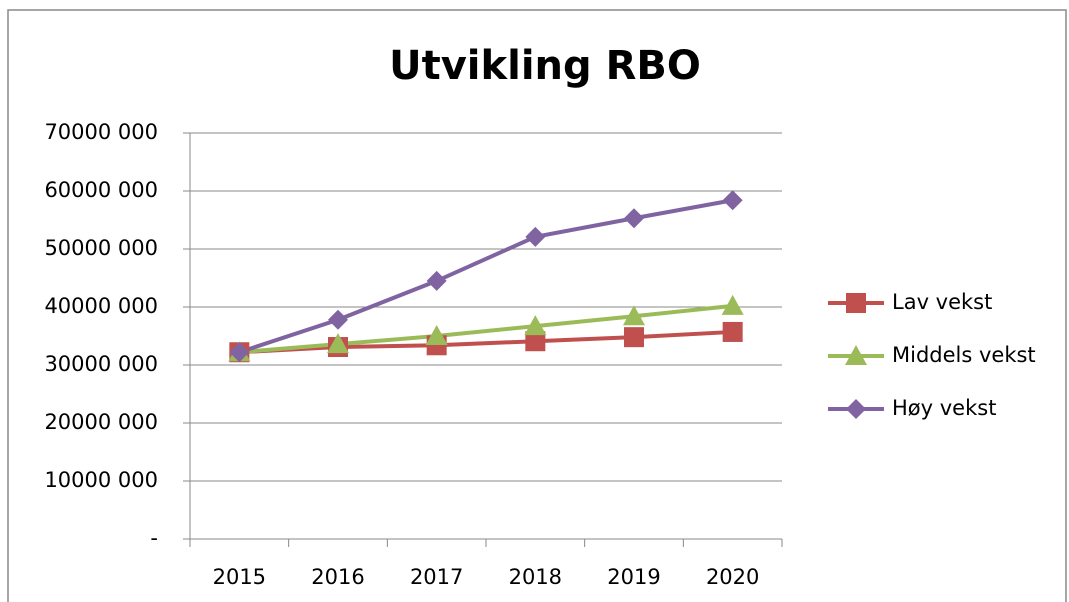 This screenshot has width=1069, height=602. What do you see at coordinates (101, 480) in the screenshot?
I see `y-tick-label: 10000 000` at bounding box center [101, 480].